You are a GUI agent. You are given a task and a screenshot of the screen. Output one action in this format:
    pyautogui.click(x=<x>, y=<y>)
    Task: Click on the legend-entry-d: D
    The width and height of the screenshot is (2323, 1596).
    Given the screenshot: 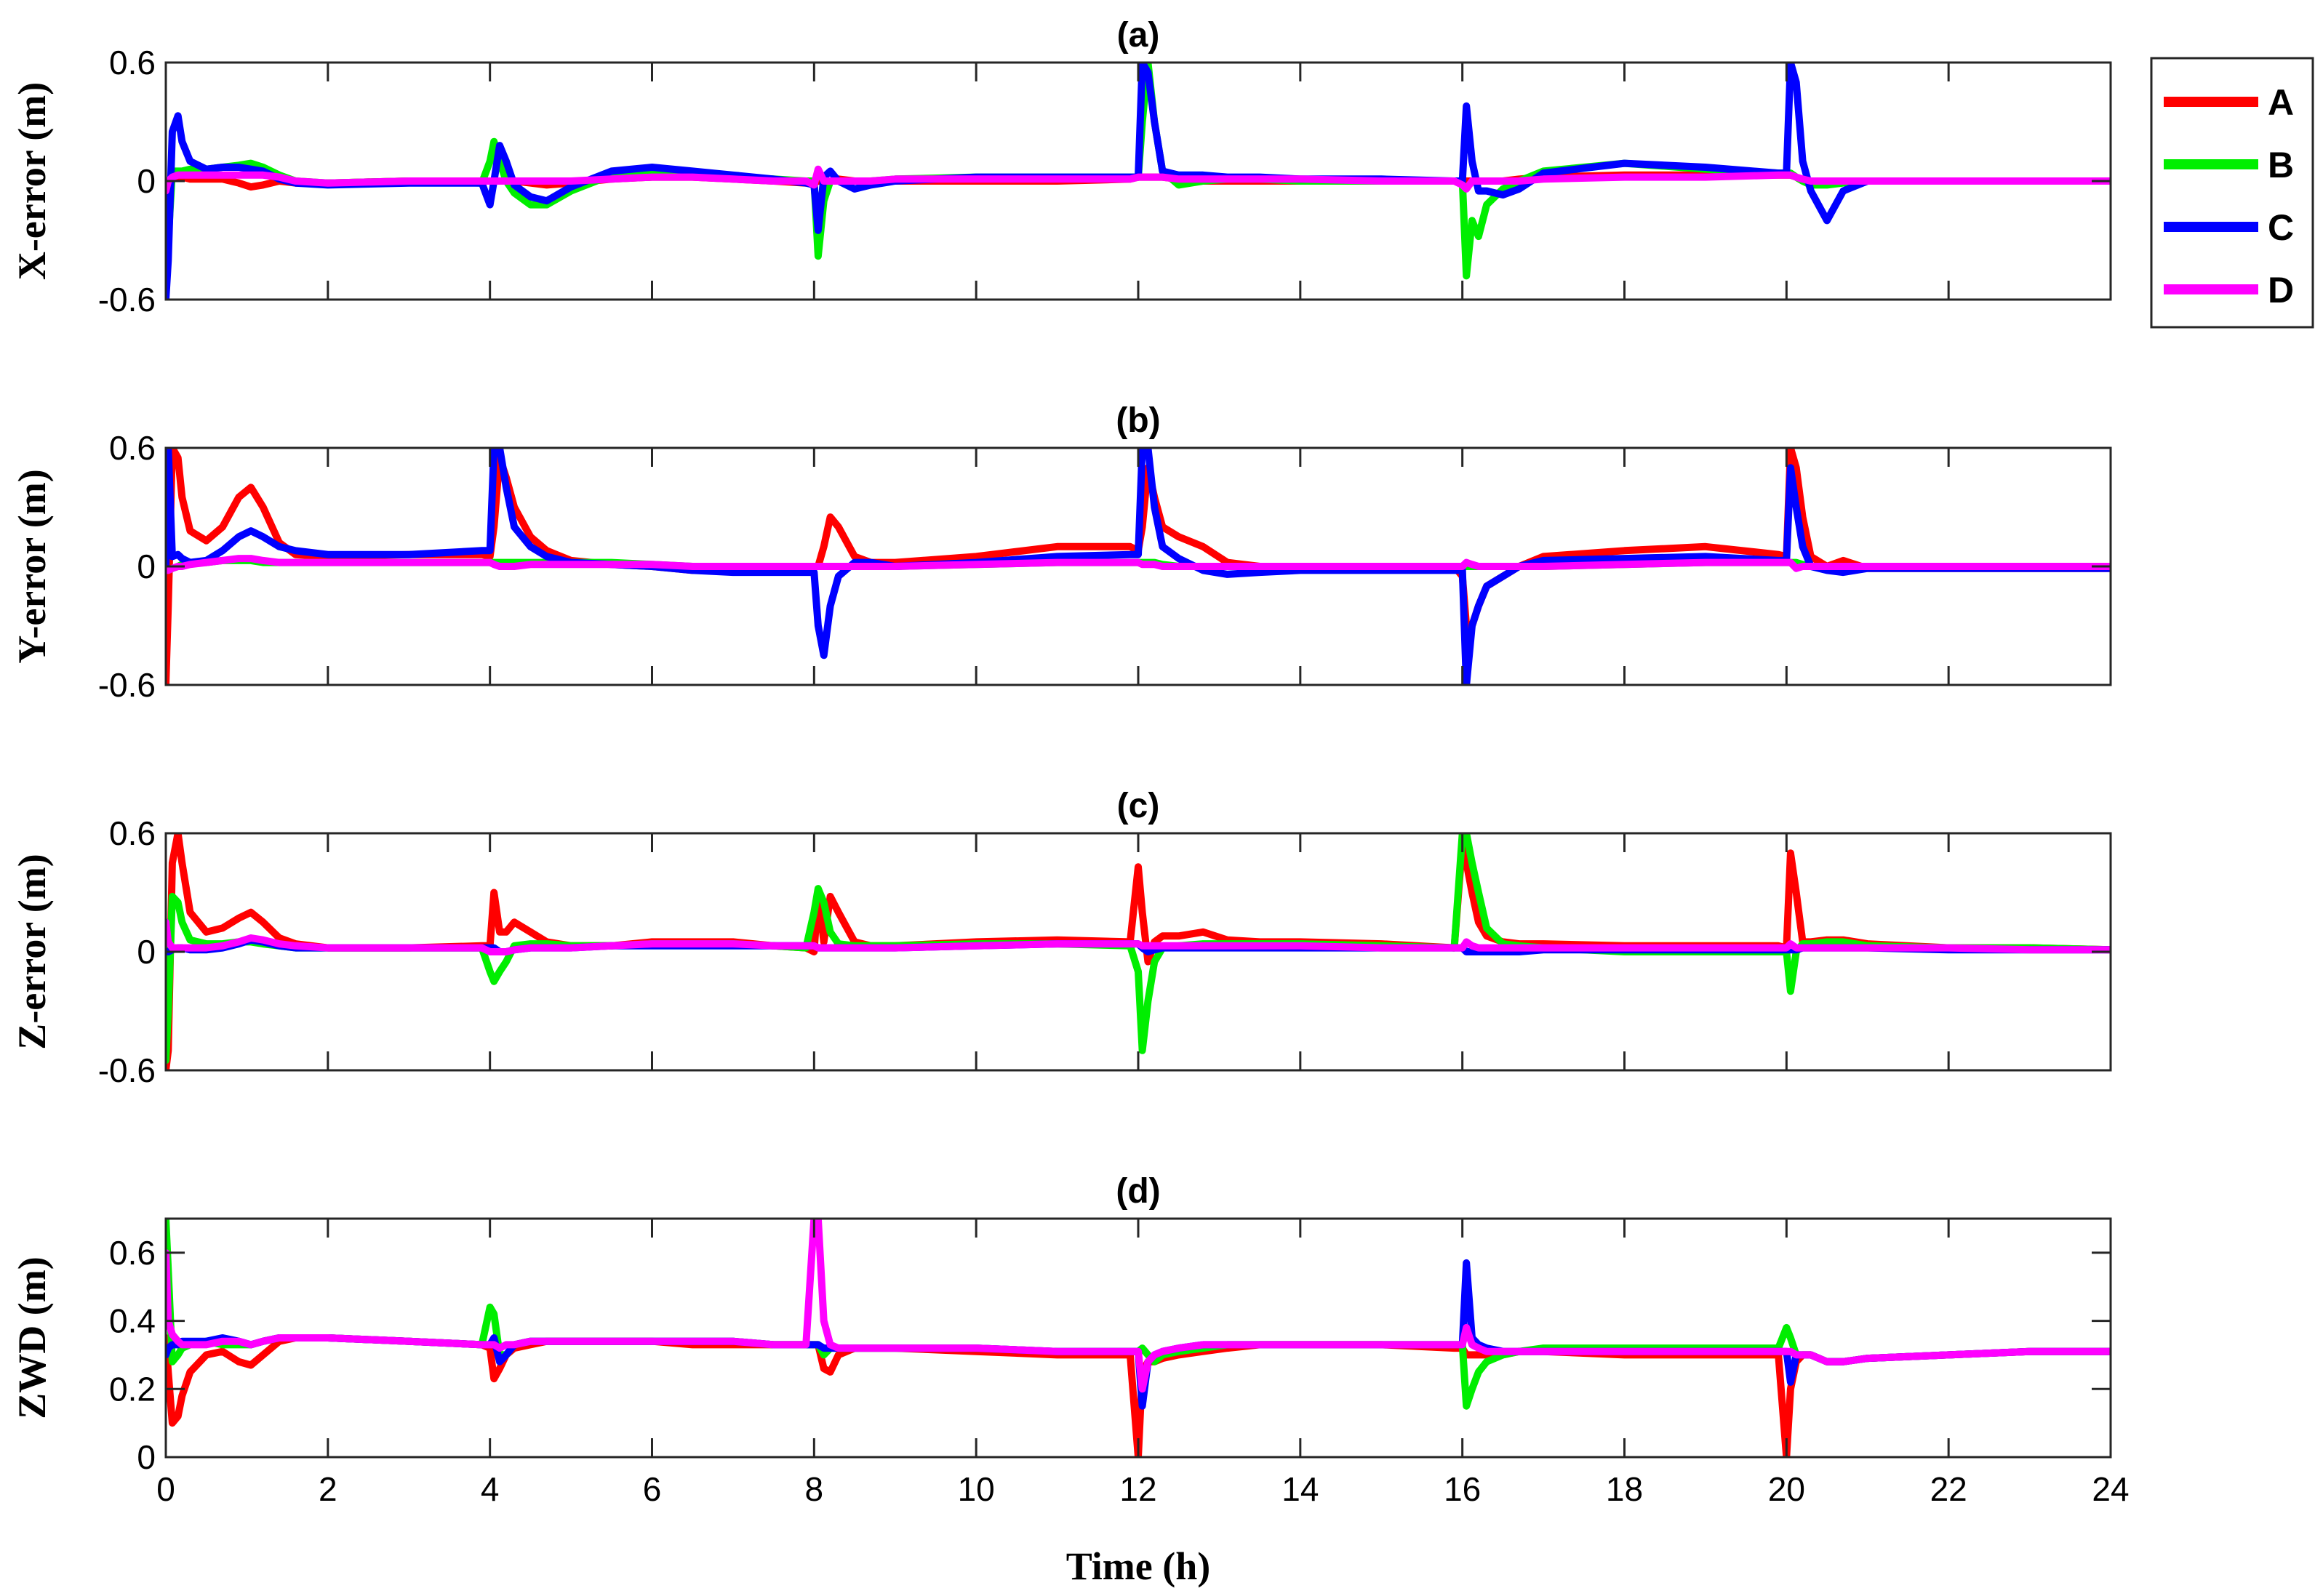 What is the action you would take?
    pyautogui.click(x=2229, y=290)
    